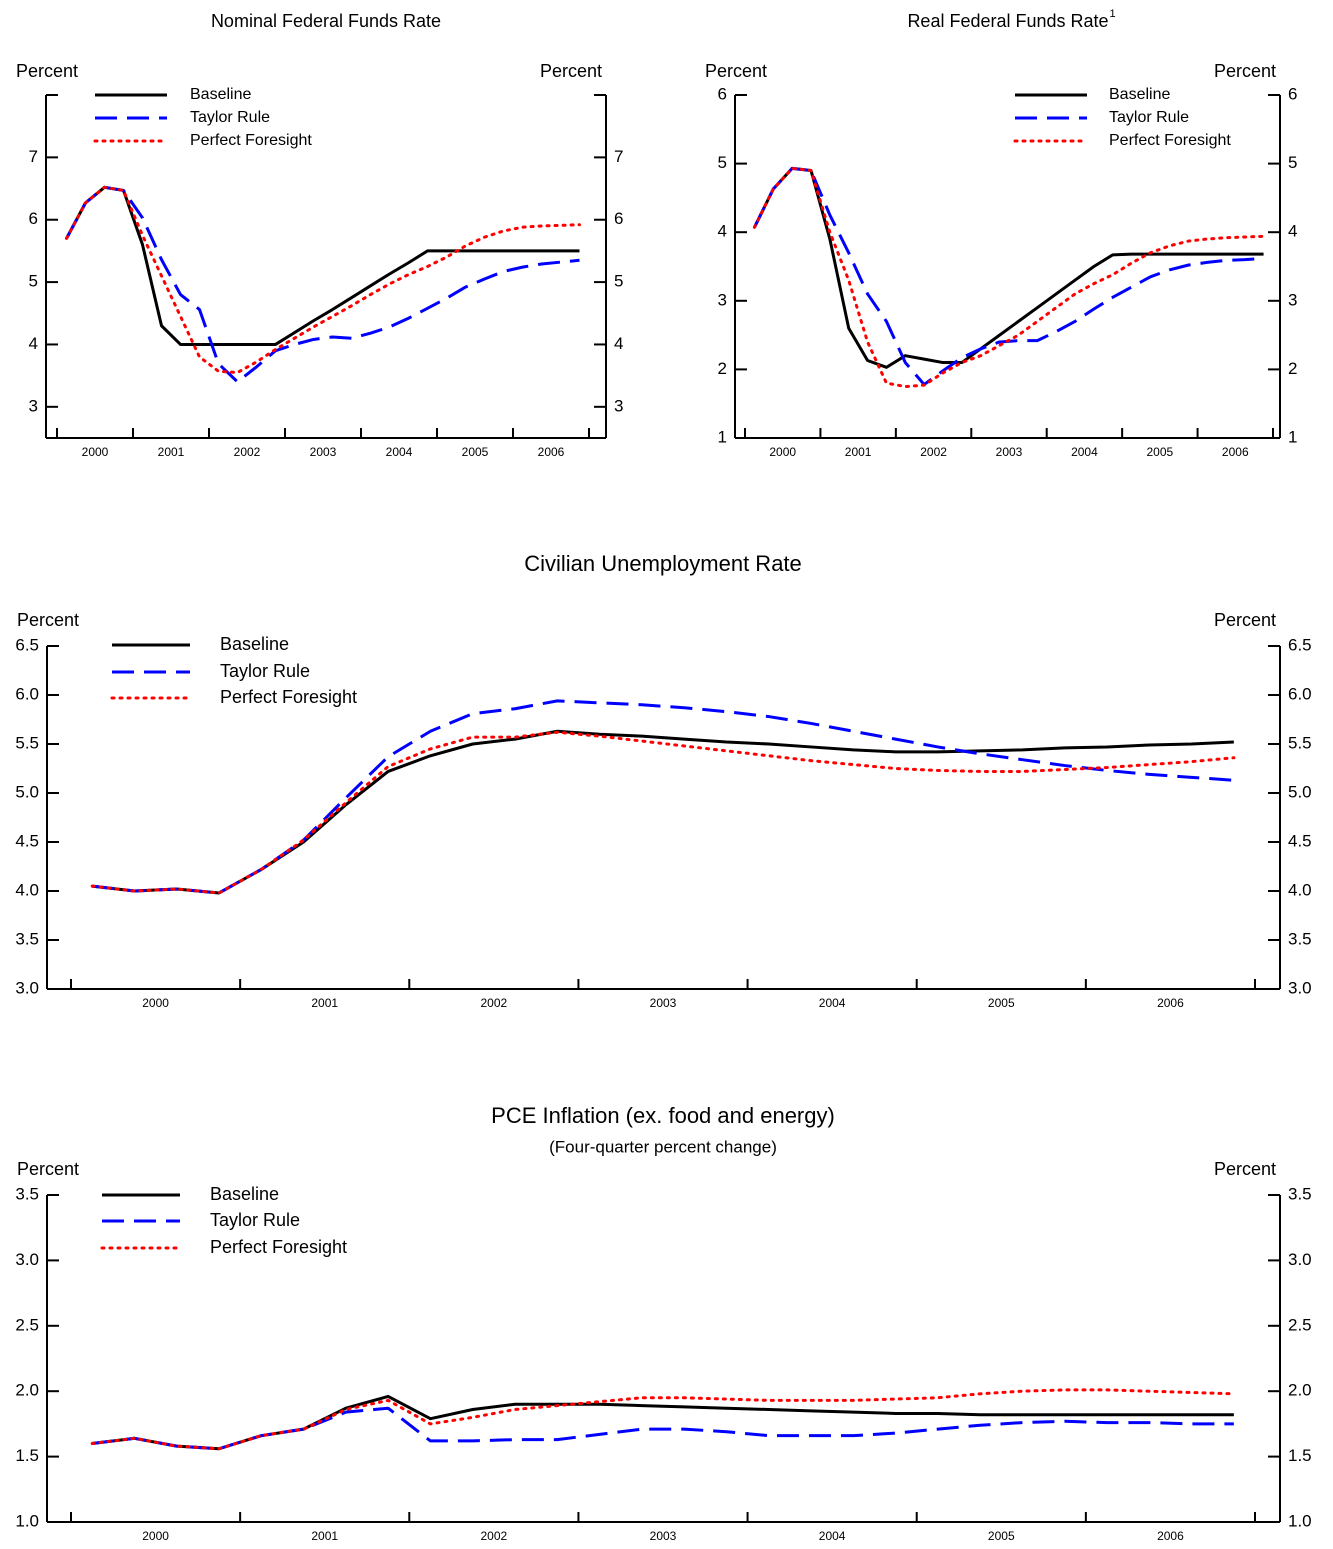 The height and width of the screenshot is (1549, 1333). What do you see at coordinates (1292, 162) in the screenshot?
I see `y2-tick-label: 5` at bounding box center [1292, 162].